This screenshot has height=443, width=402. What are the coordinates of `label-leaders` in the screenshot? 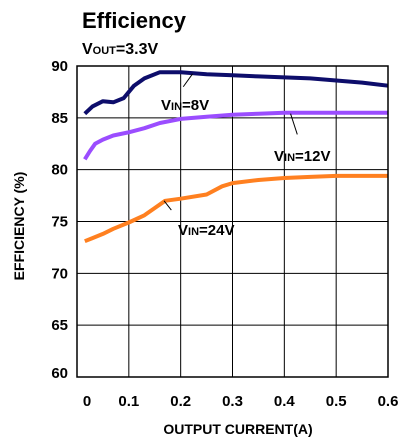 It's located at (230, 142).